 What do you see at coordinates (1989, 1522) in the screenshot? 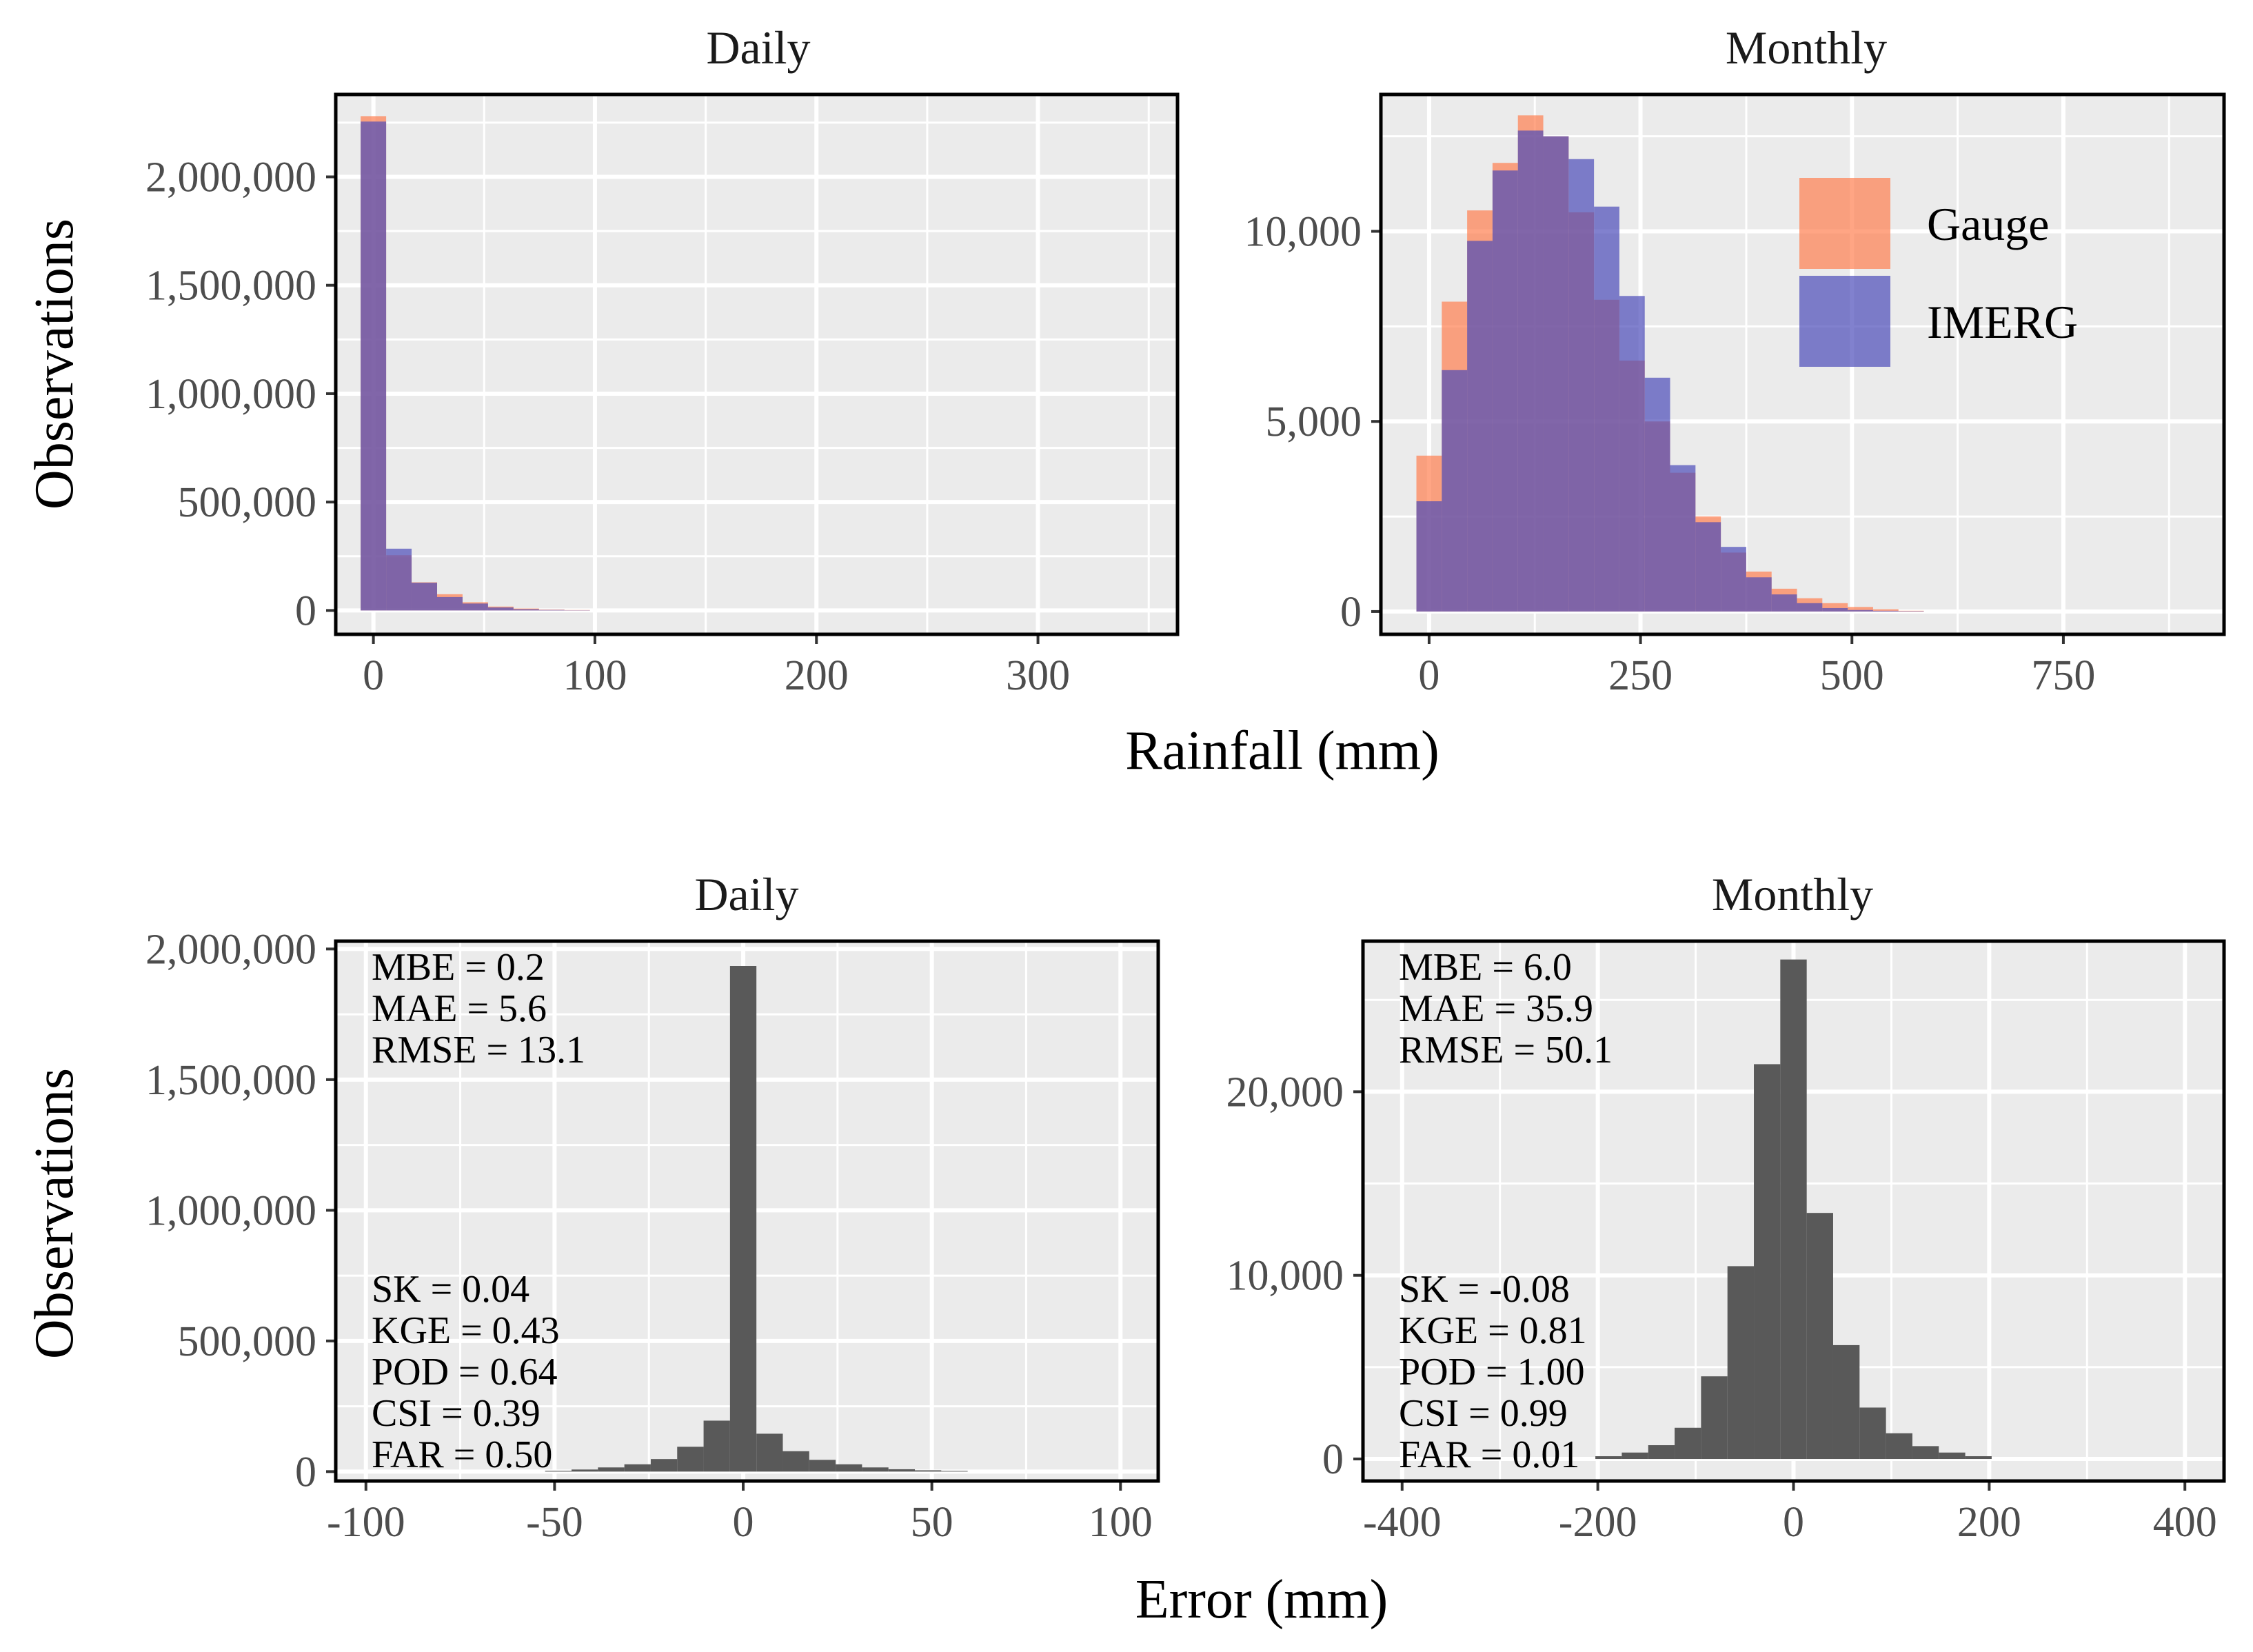
I see `x-tick-label: 200` at bounding box center [1989, 1522].